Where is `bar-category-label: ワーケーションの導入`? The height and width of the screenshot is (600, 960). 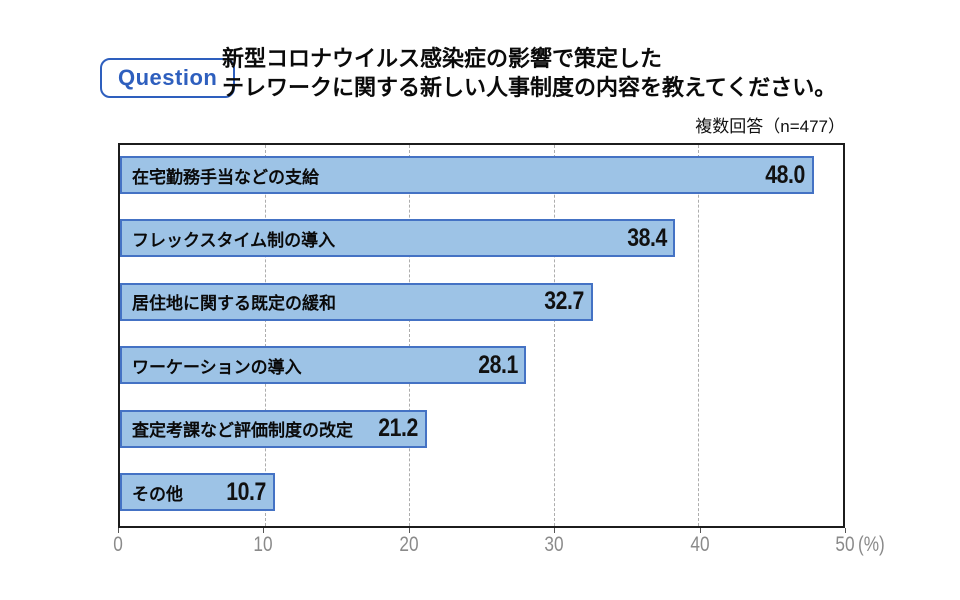
bar-category-label: ワーケーションの導入 is located at coordinates (217, 367).